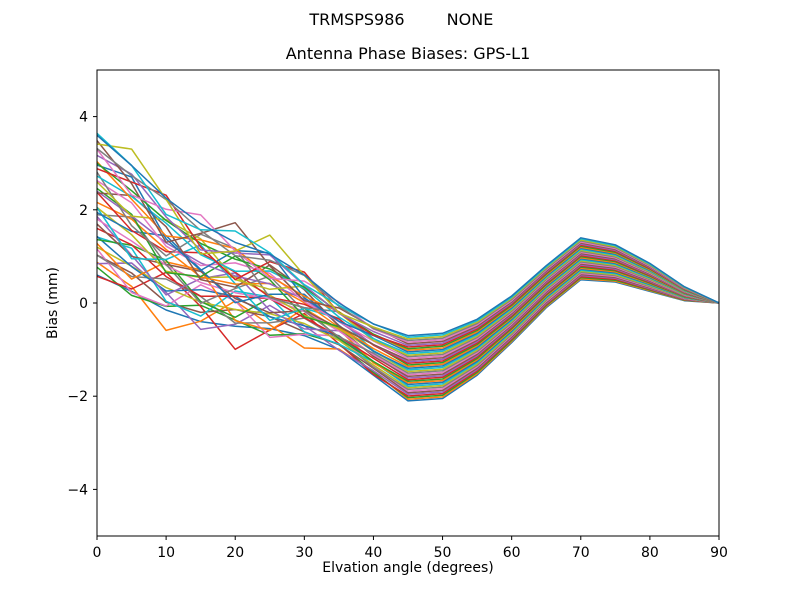 Image resolution: width=800 pixels, height=600 pixels. Describe the element at coordinates (581, 553) in the screenshot. I see `x-tick-label: 70` at that location.